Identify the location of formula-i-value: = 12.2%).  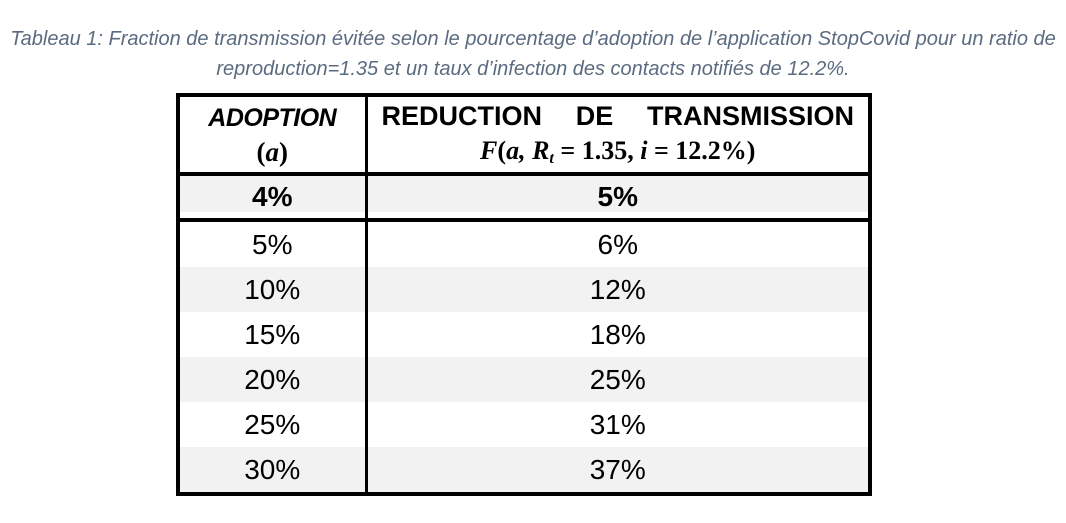
(701, 150).